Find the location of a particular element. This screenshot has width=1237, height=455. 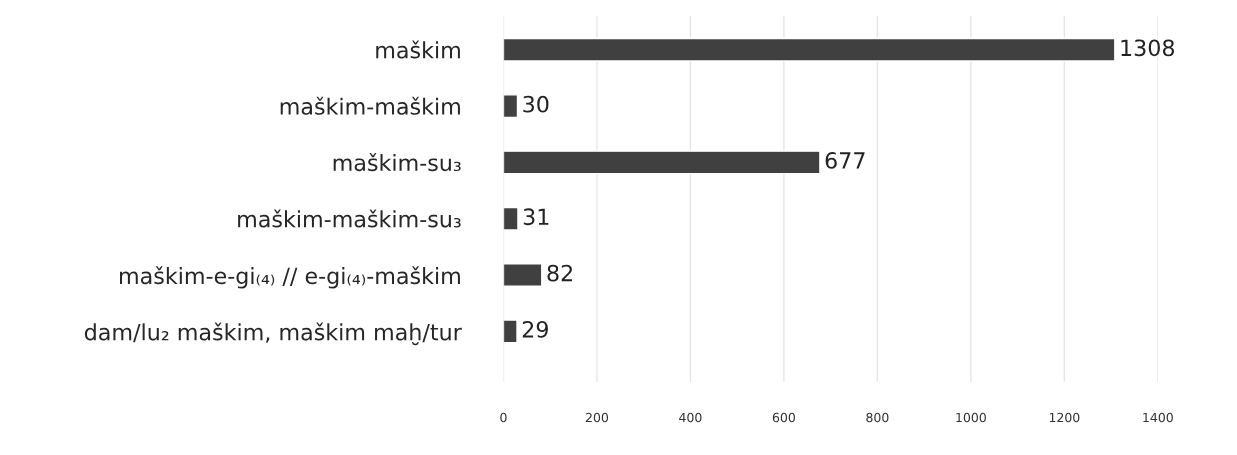

y-tick-label: maškim-su₃ is located at coordinates (397, 162).